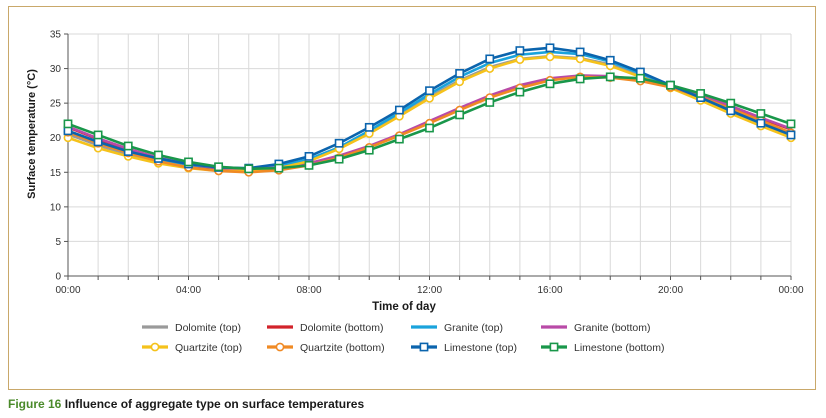 This screenshot has height=418, width=826. Describe the element at coordinates (612, 328) in the screenshot. I see `legend-label: Granite (bottom)` at that location.